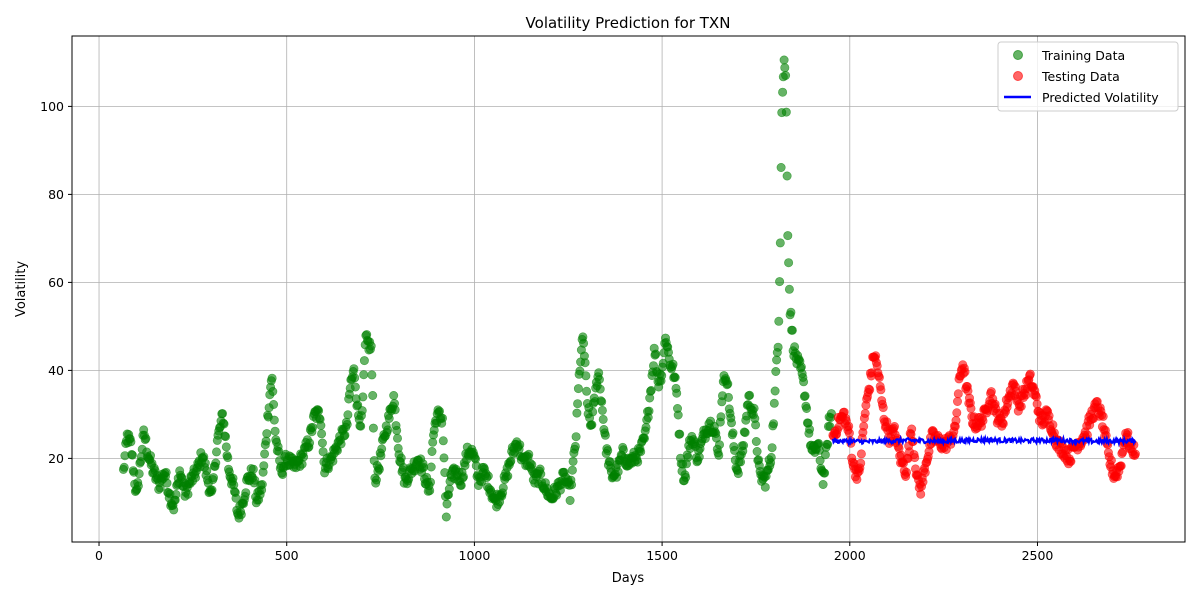  I want to click on legend-label-predicted: Predicted Volatility, so click(1100, 97).